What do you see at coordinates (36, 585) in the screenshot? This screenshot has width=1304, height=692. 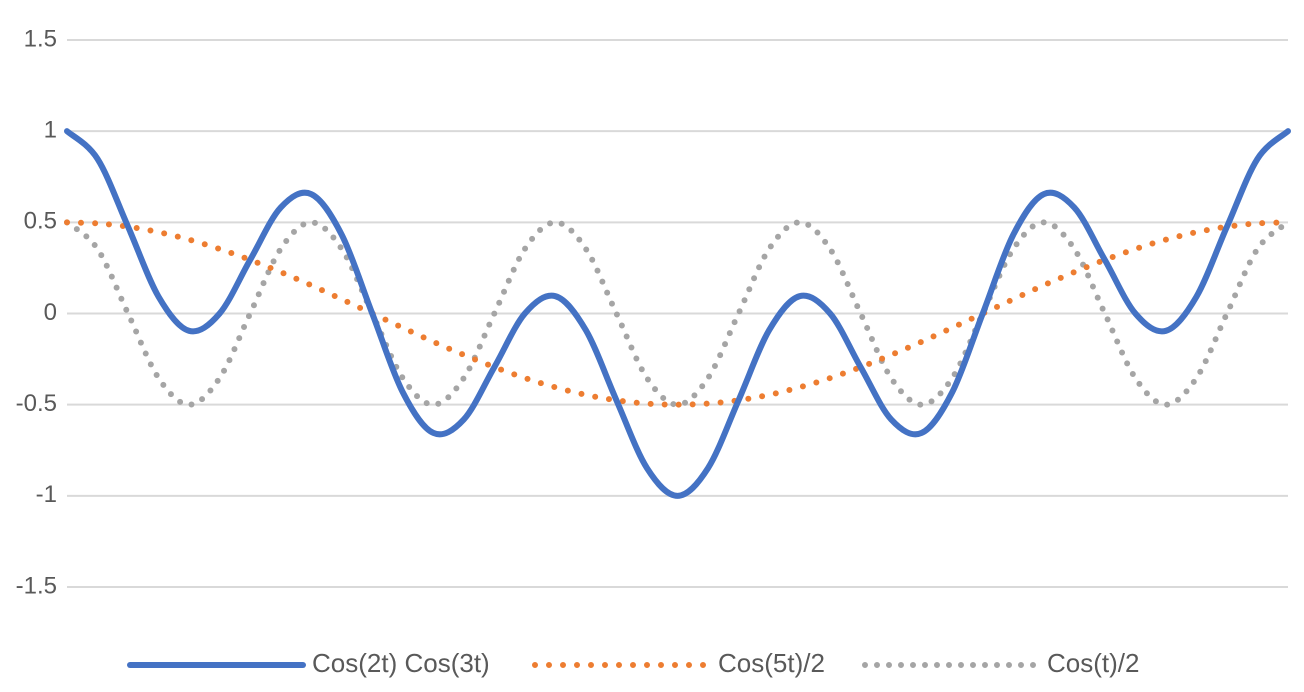 I see `y-tick-label: -1.5` at bounding box center [36, 585].